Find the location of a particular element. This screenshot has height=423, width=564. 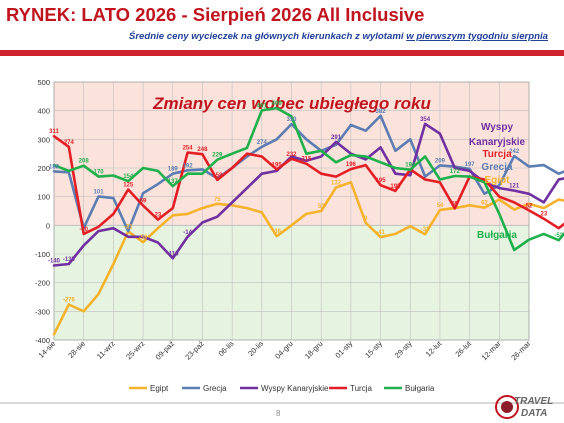

data-label: 274 is located at coordinates (262, 143).